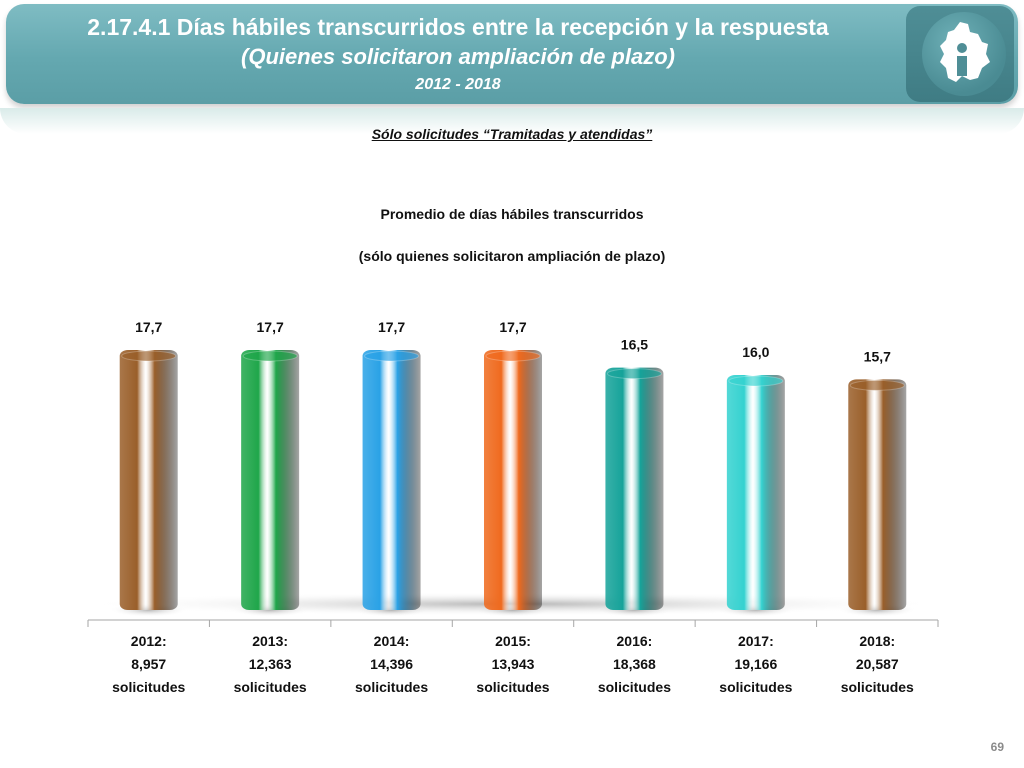  I want to click on category-label: 2012:, so click(149, 641).